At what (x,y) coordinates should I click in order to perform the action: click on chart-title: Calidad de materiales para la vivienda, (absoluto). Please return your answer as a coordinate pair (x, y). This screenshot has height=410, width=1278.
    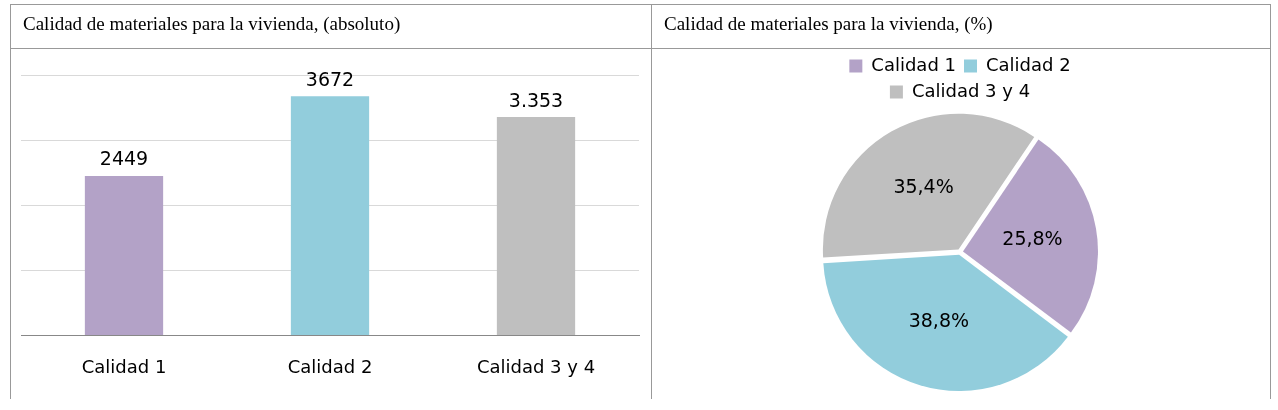
    Looking at the image, I should click on (331, 27).